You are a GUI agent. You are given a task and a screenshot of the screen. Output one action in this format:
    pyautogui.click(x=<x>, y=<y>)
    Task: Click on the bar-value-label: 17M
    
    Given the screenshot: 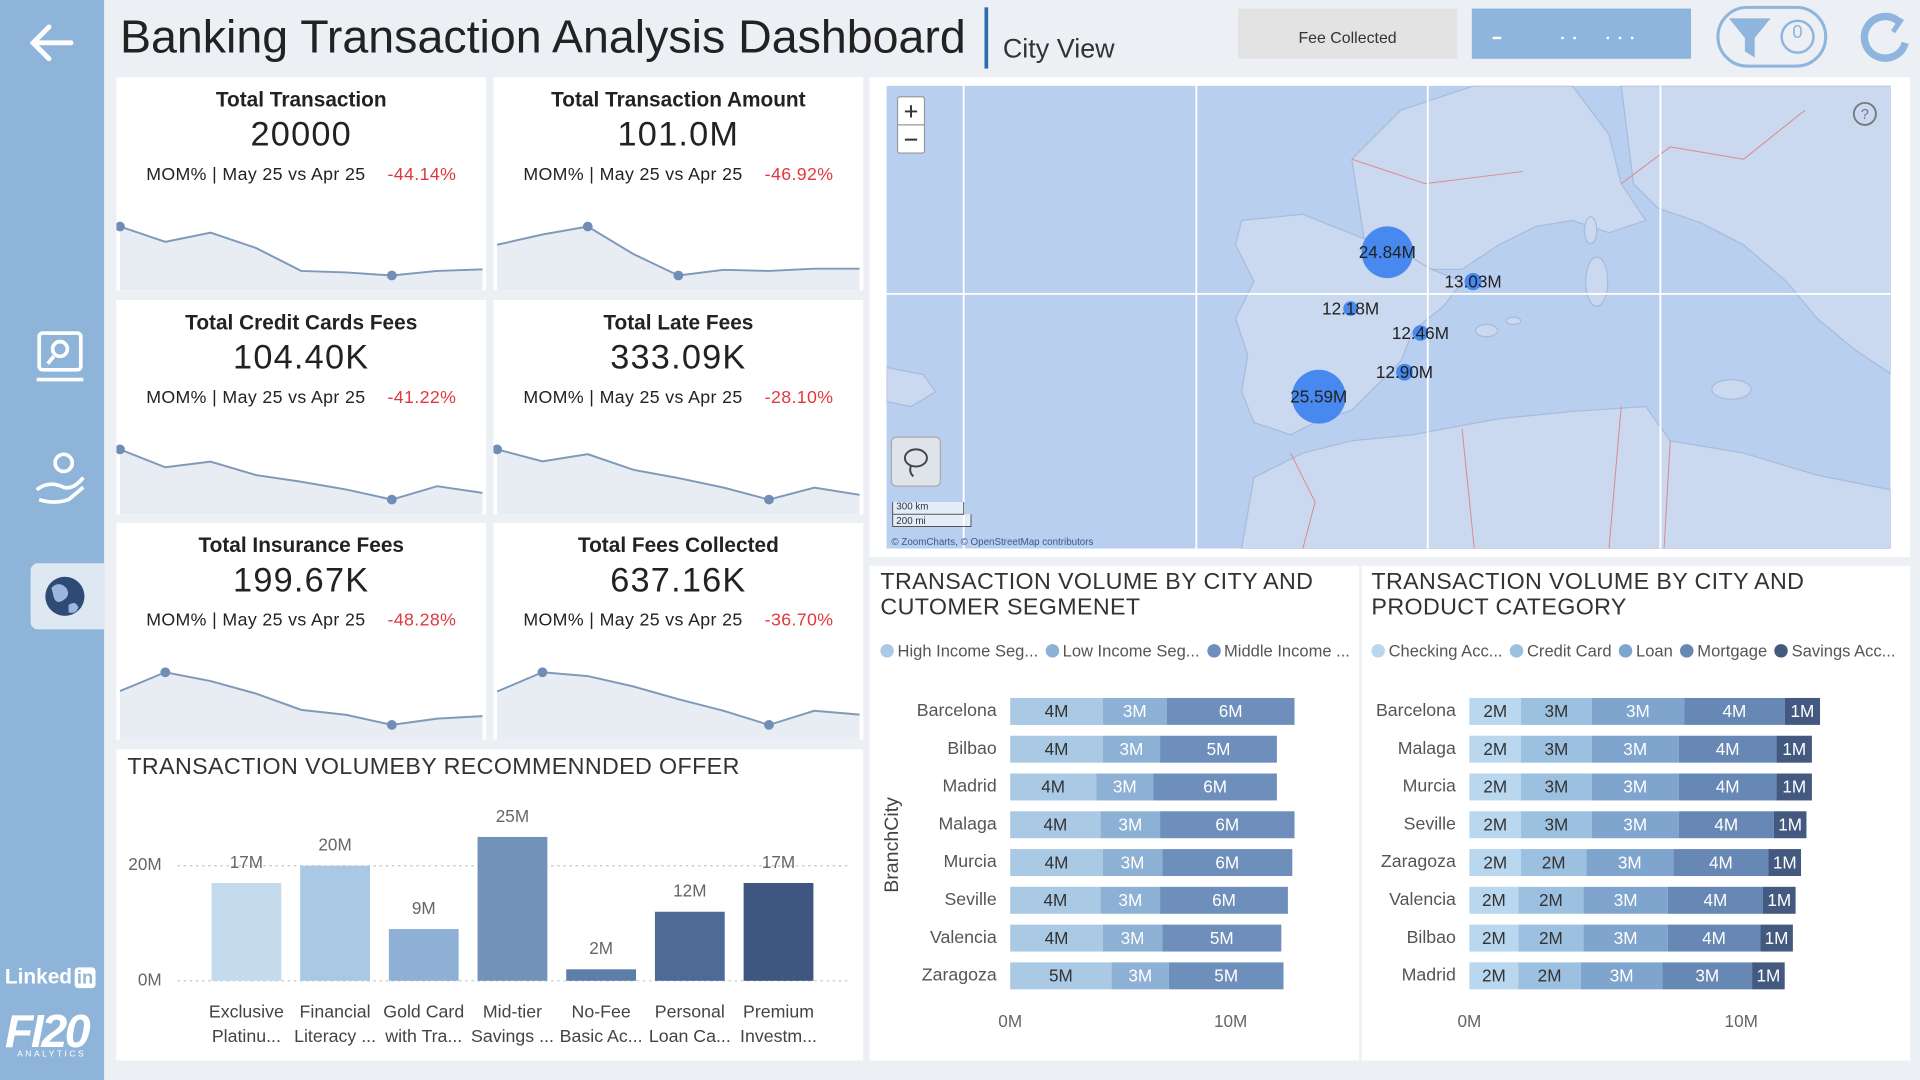 What is the action you would take?
    pyautogui.click(x=246, y=862)
    